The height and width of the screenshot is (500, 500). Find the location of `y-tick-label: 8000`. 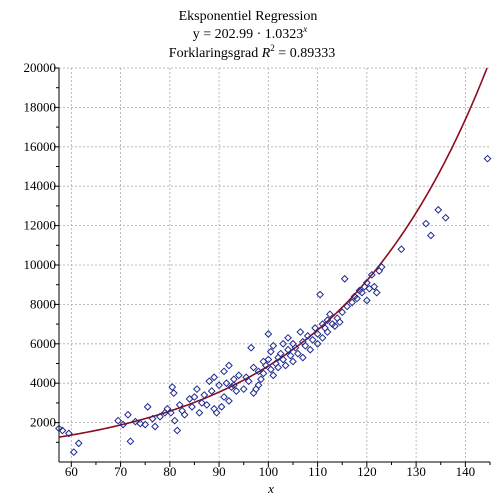

y-tick-label: 8000 is located at coordinates (43, 303).